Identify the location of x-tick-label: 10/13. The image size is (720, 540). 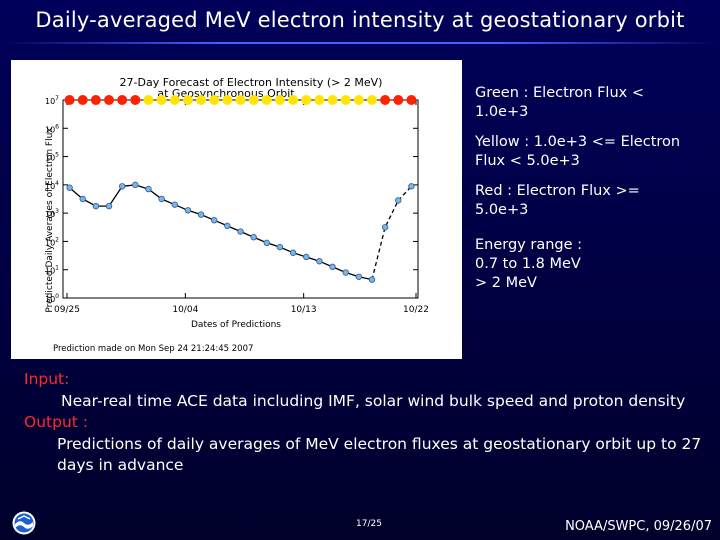
(304, 310).